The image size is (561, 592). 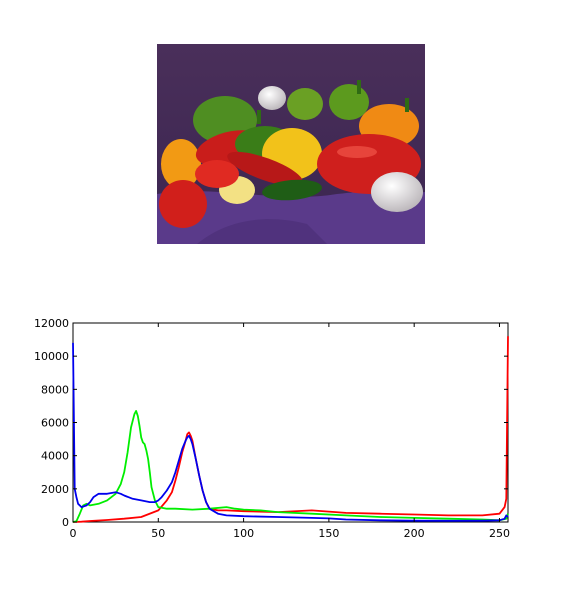 I want to click on y-tick-label: 12000, so click(x=51, y=323).